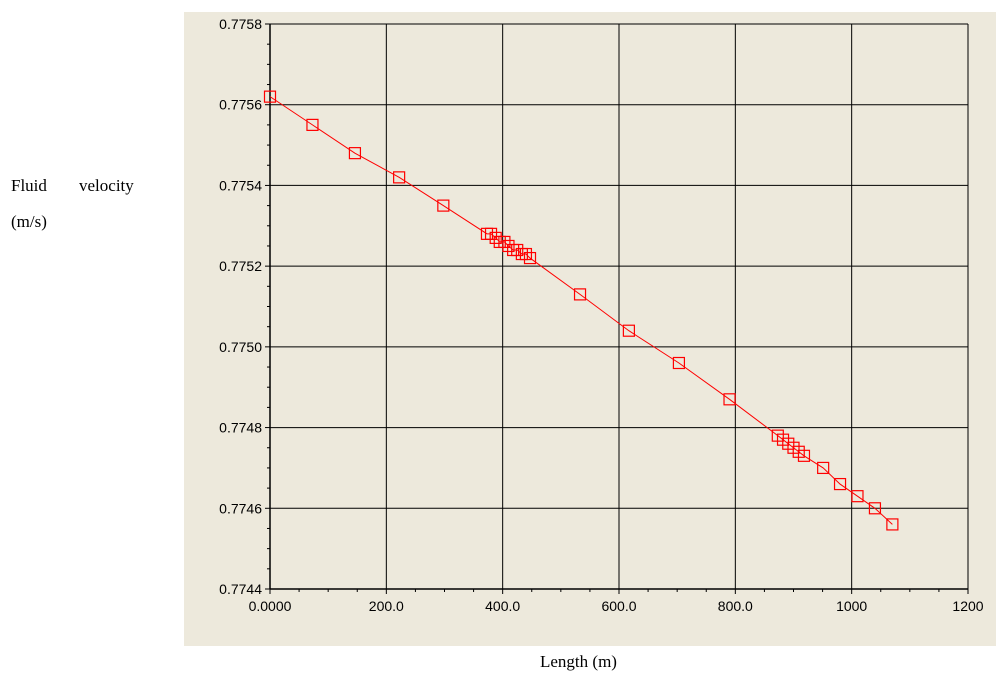 This screenshot has height=698, width=1008. I want to click on x-tick-label: 1200, so click(967, 606).